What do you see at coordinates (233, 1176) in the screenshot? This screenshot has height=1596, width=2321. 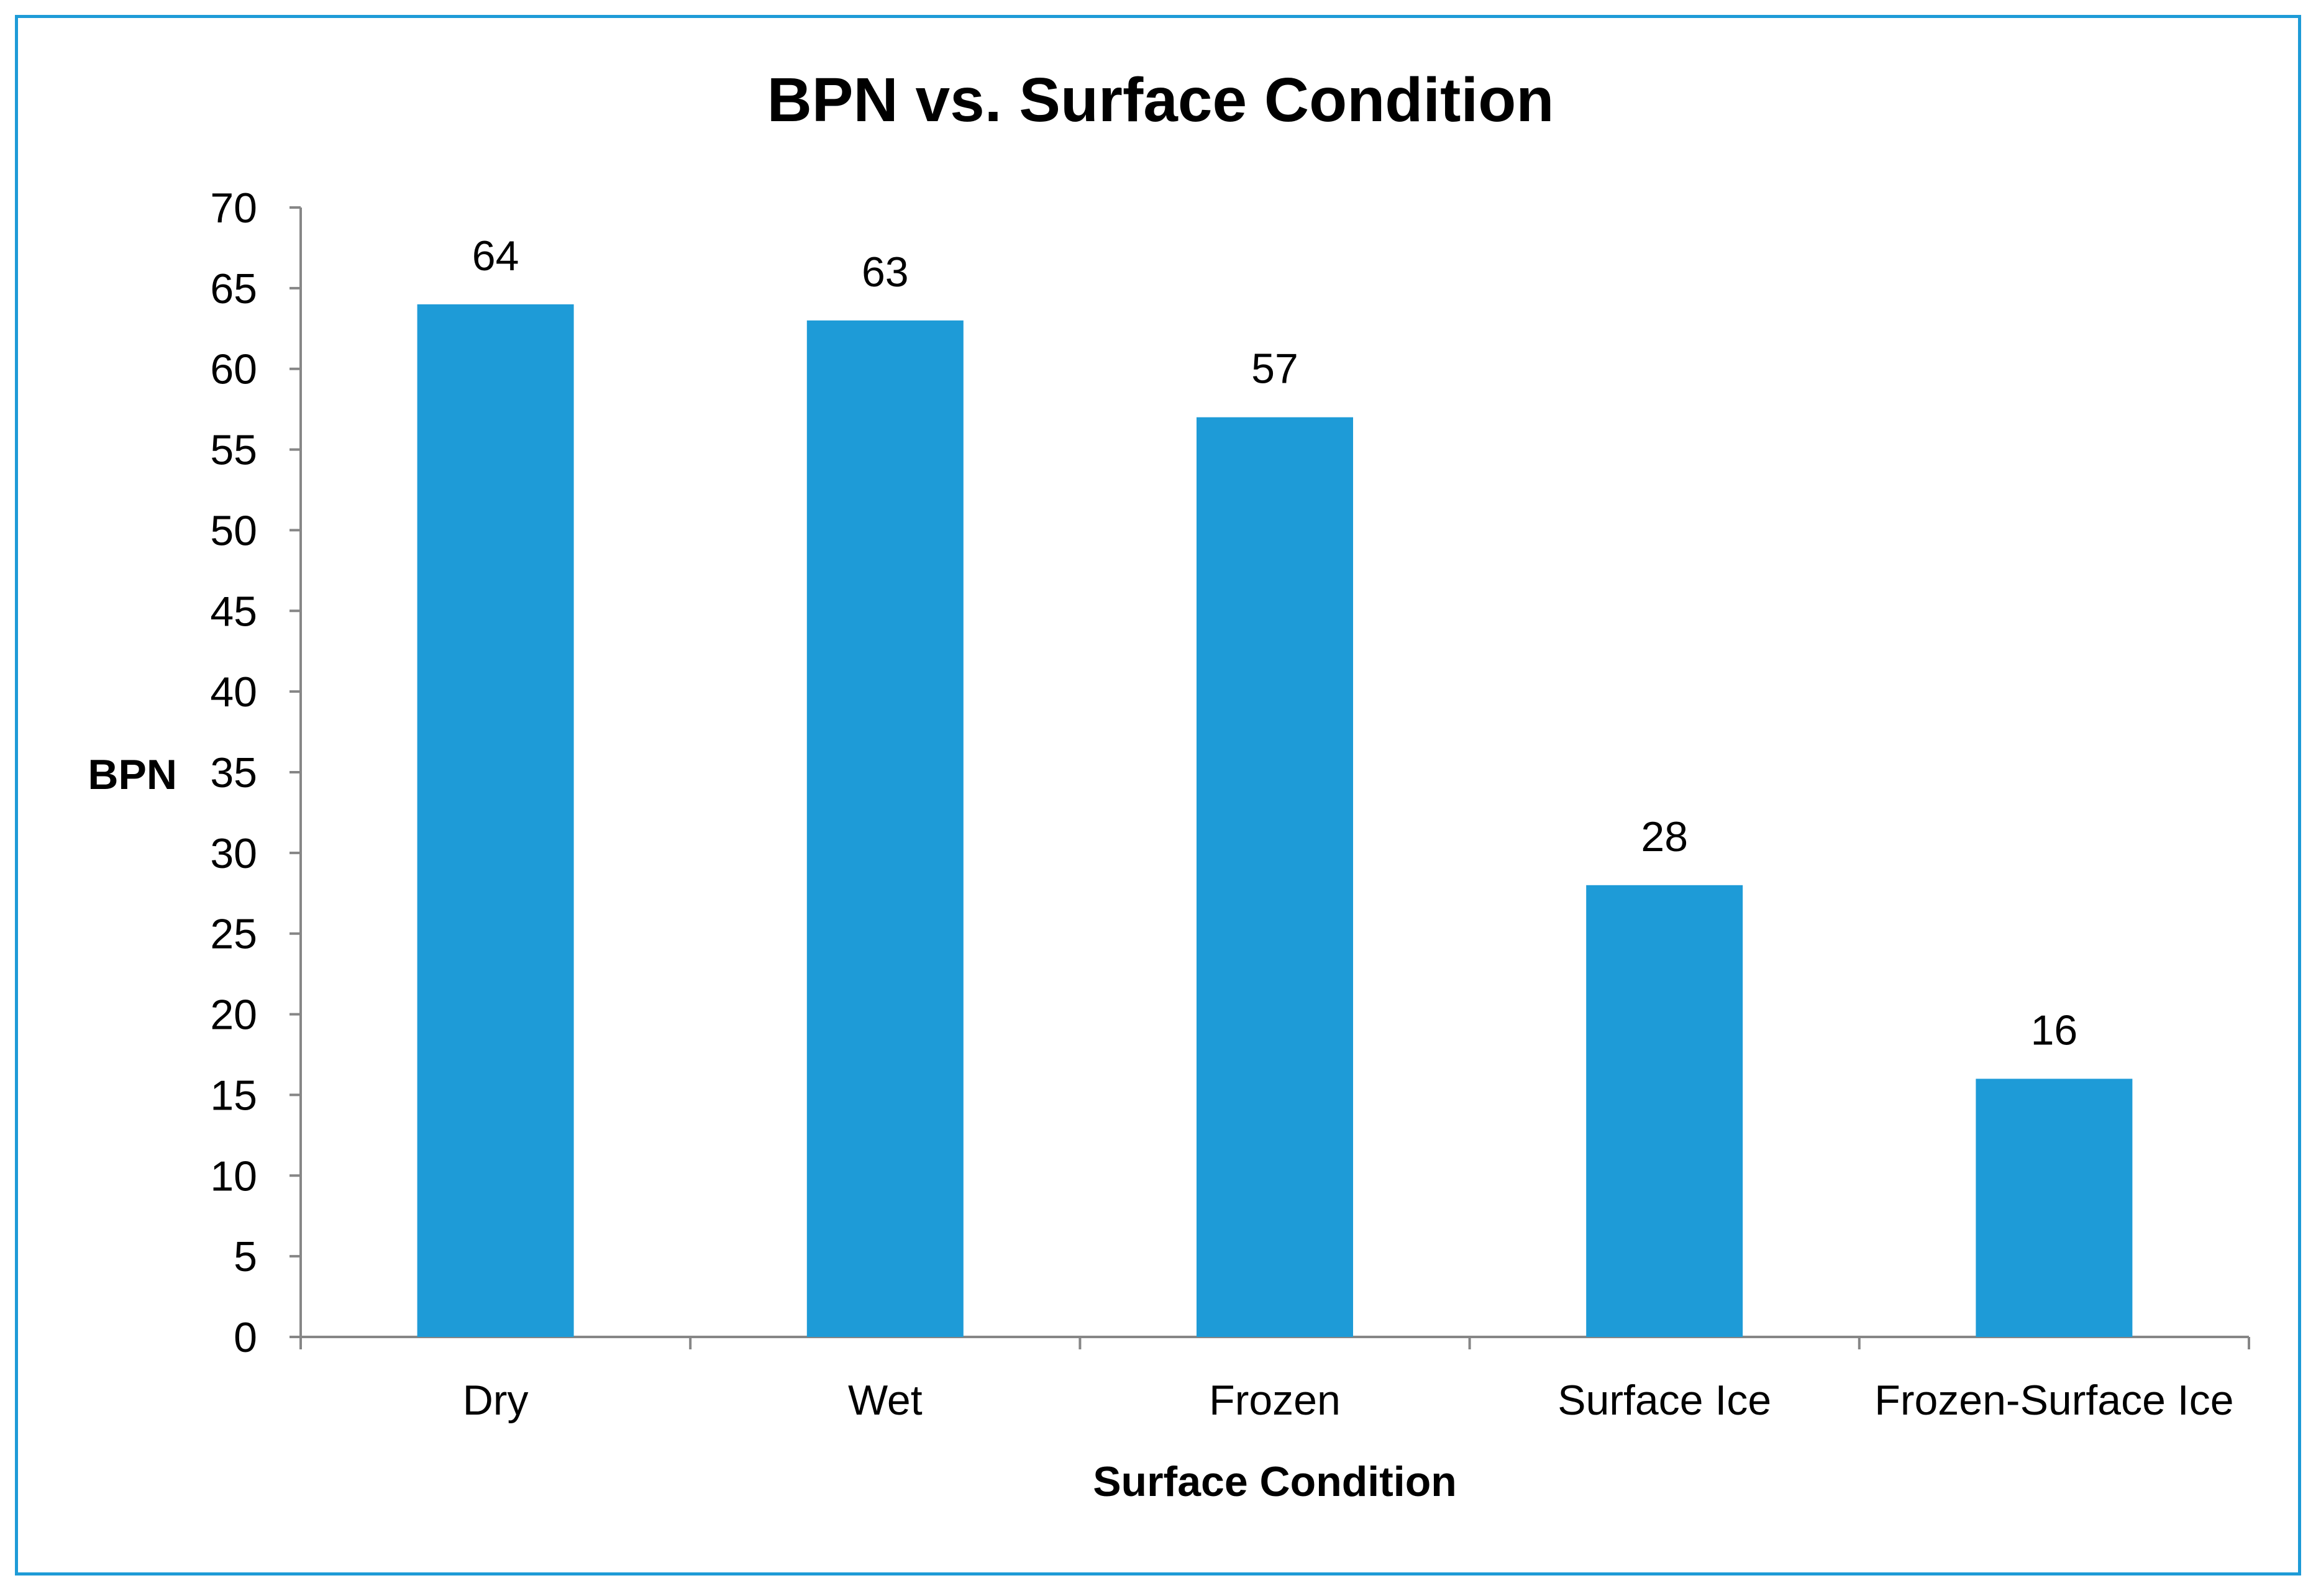 I see `y-tick-label: 10` at bounding box center [233, 1176].